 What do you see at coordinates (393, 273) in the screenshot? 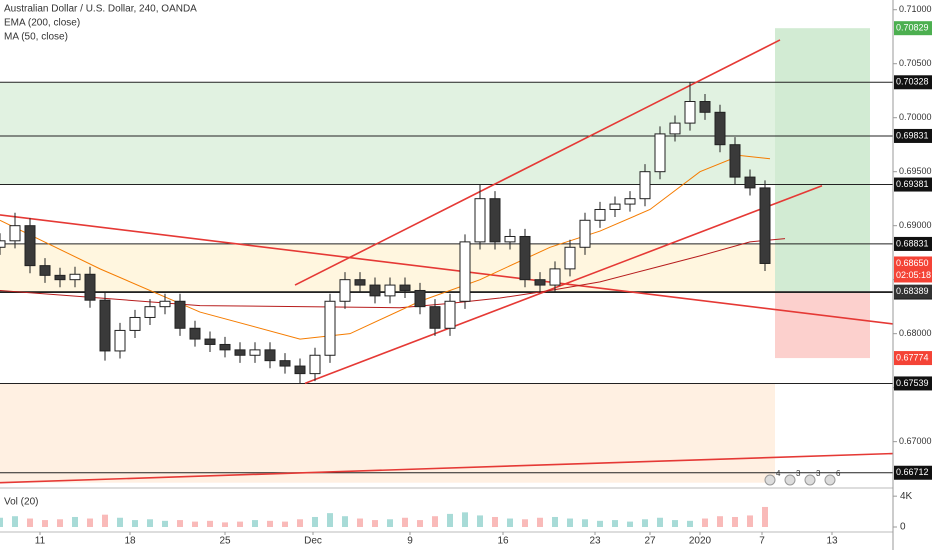
I see `indicator-line` at bounding box center [393, 273].